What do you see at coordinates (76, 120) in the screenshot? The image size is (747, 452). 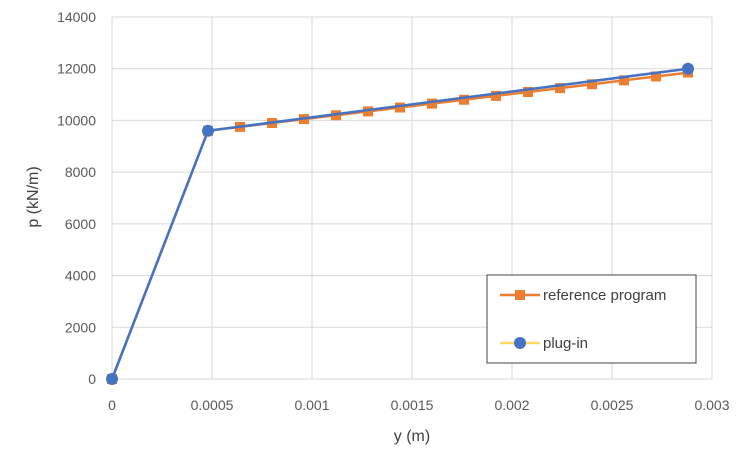 I see `y-tick-label: 10000` at bounding box center [76, 120].